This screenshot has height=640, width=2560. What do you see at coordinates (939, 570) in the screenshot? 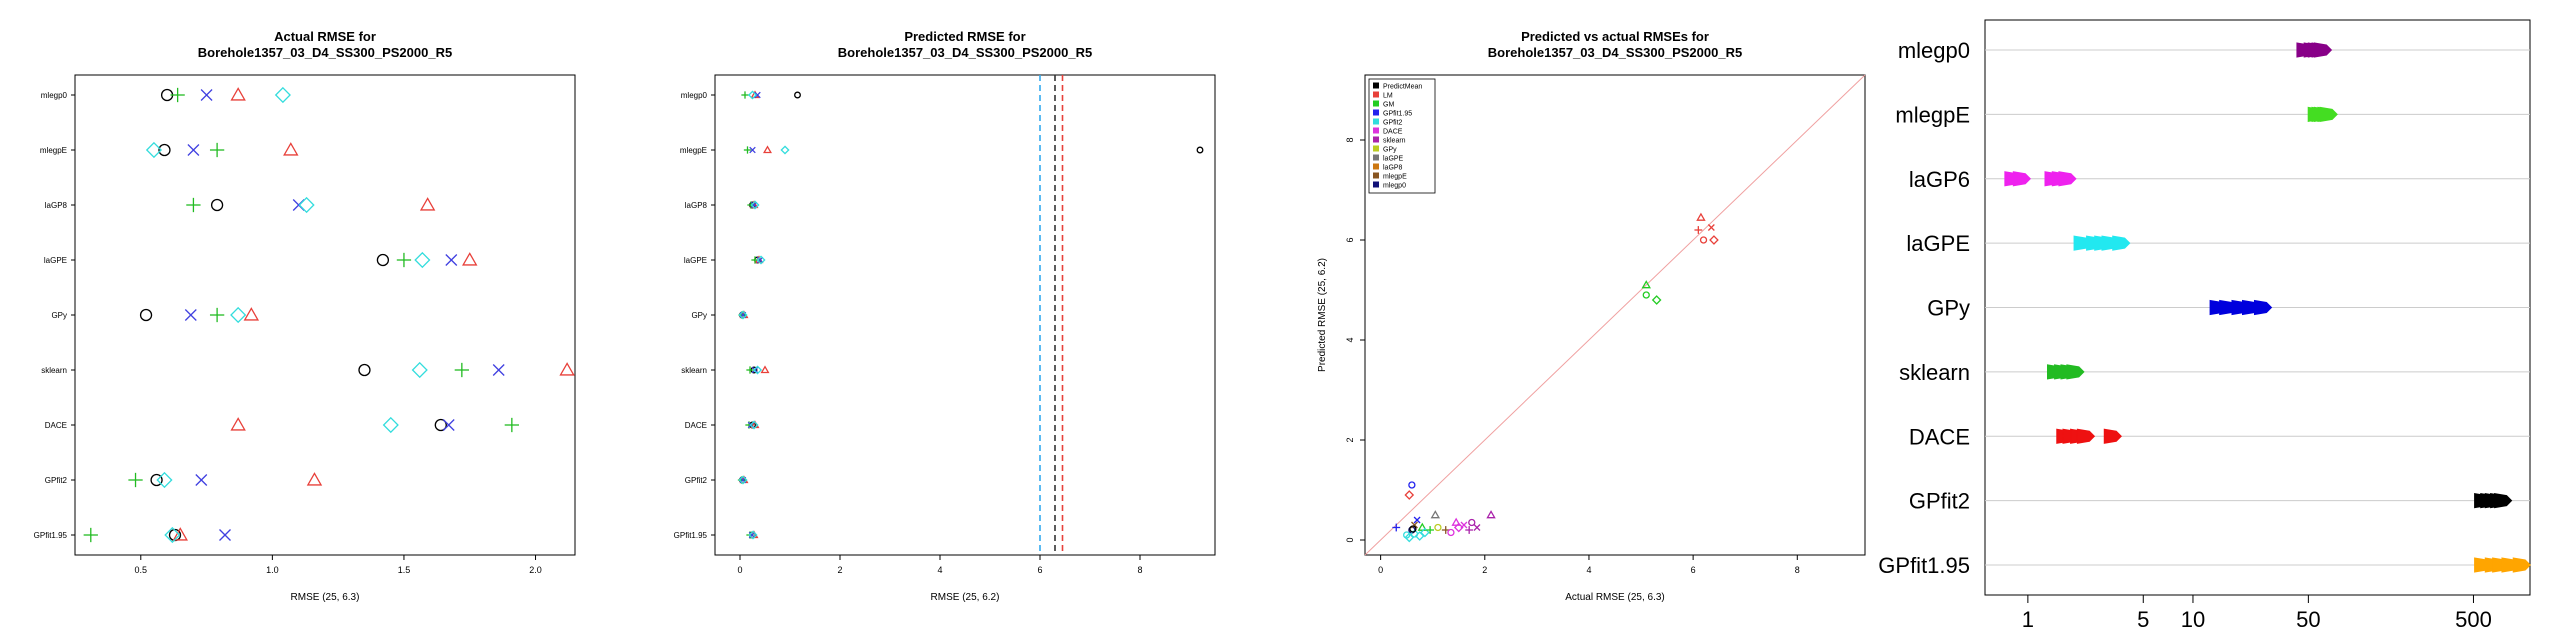
I see `p2-xtick-label: 4` at bounding box center [939, 570].